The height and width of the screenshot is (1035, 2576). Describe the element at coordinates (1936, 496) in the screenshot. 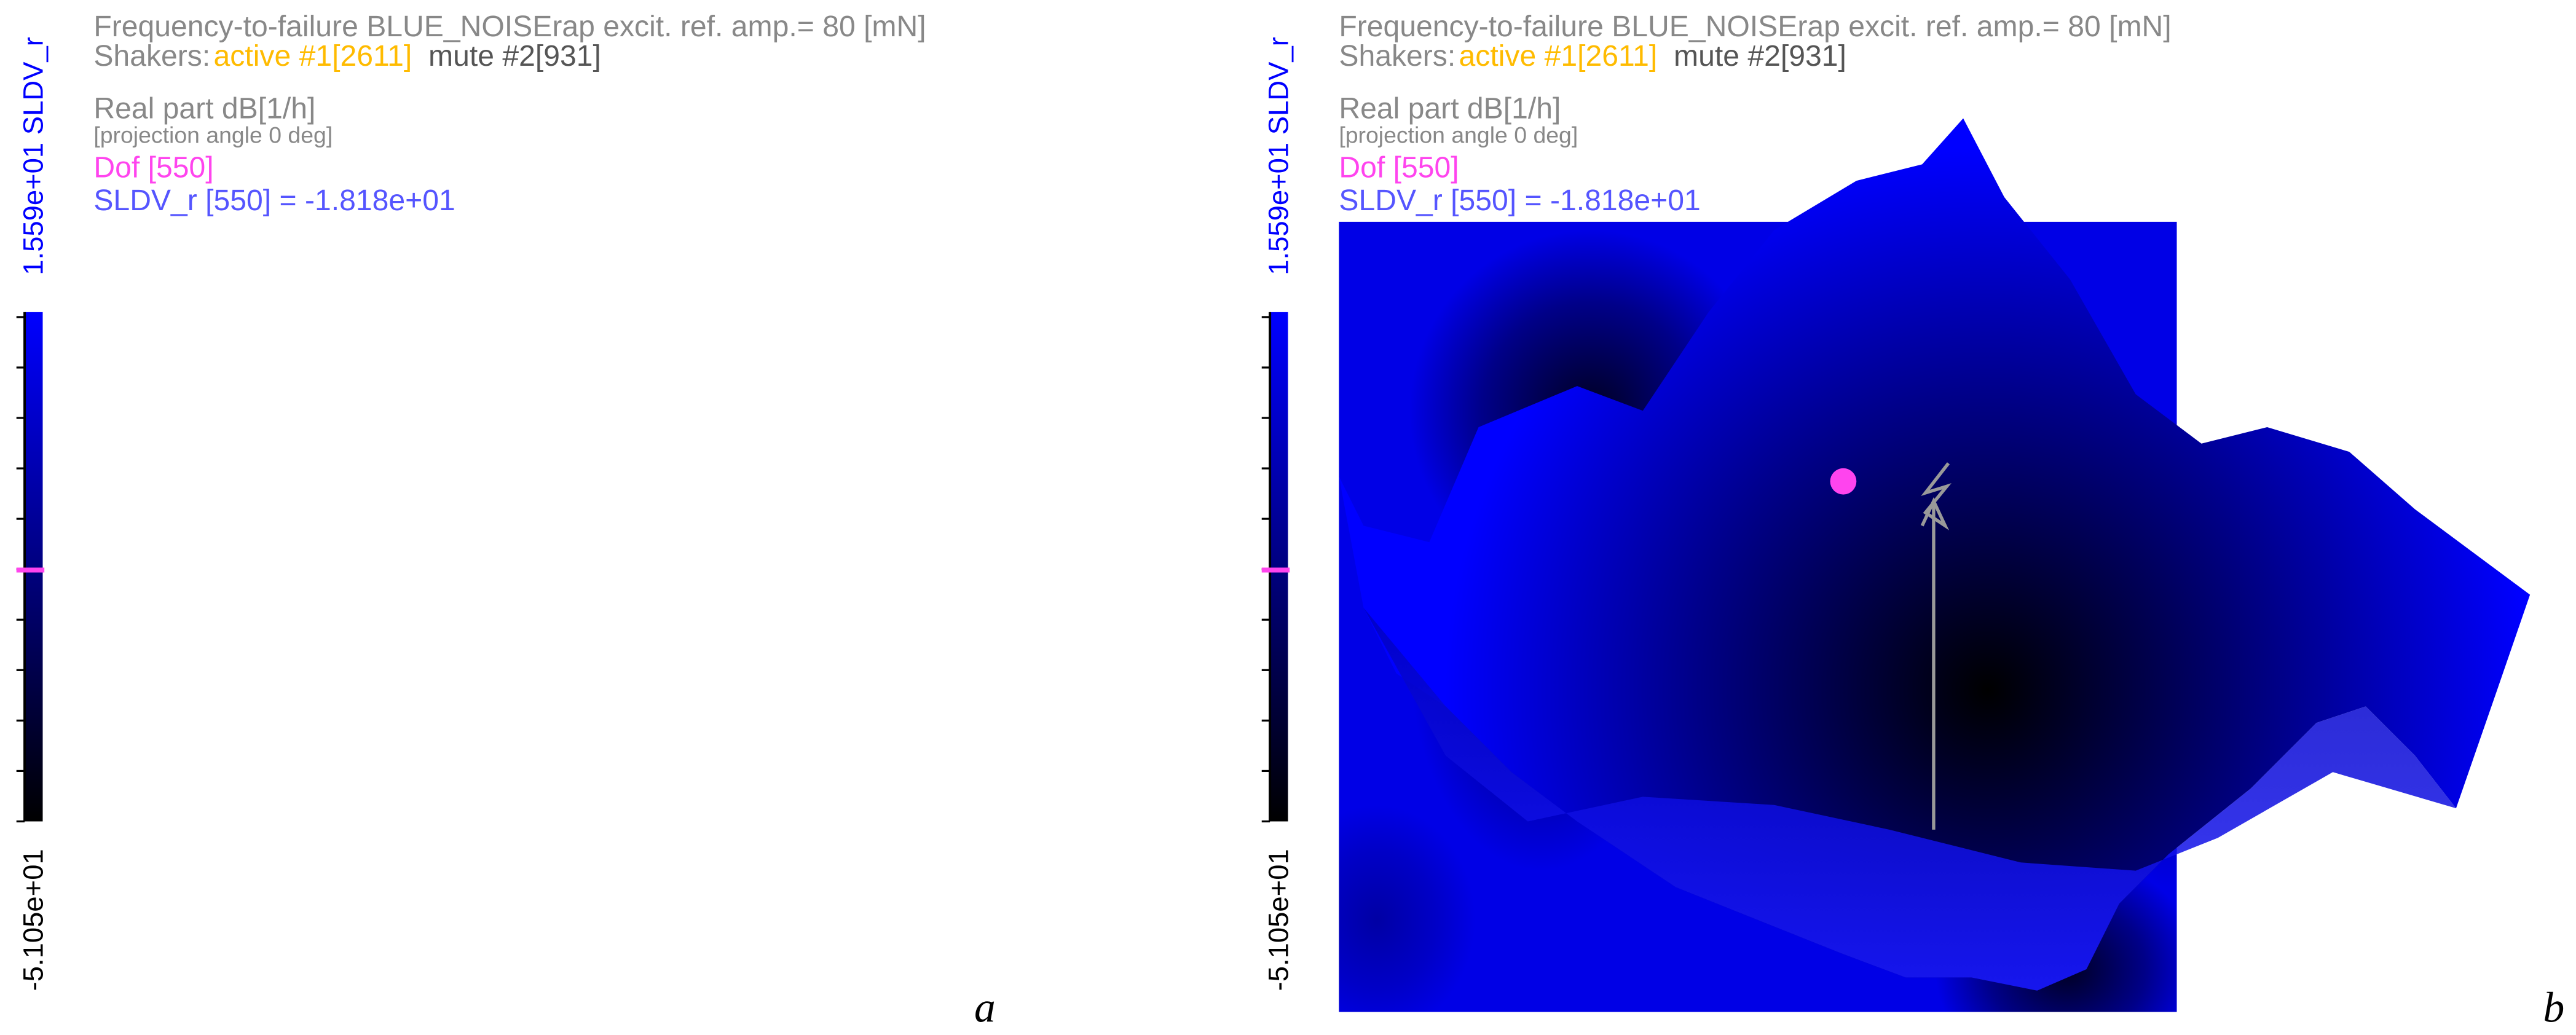

I see `arrow-head` at that location.